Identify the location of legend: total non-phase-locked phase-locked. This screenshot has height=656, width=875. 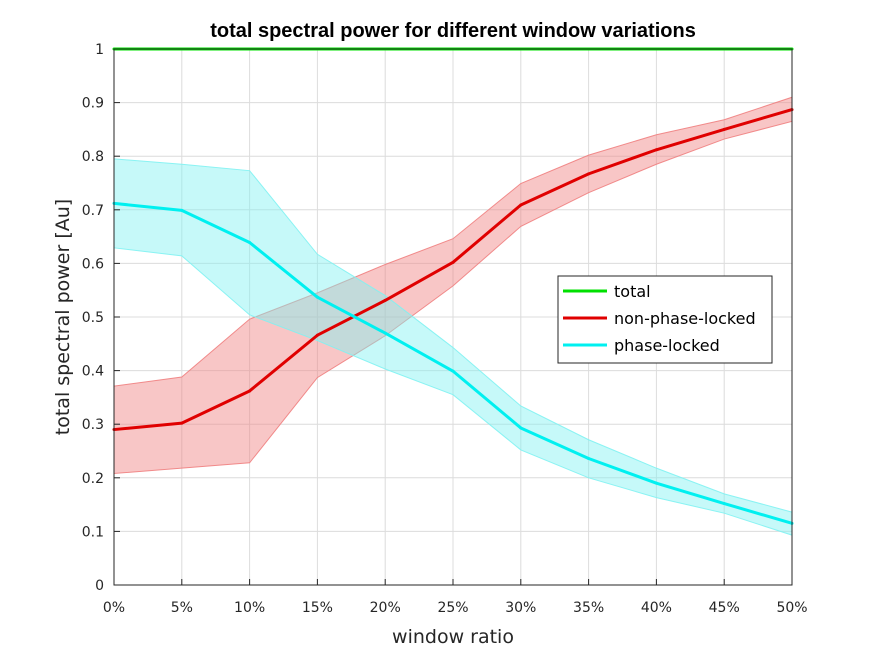
(665, 319).